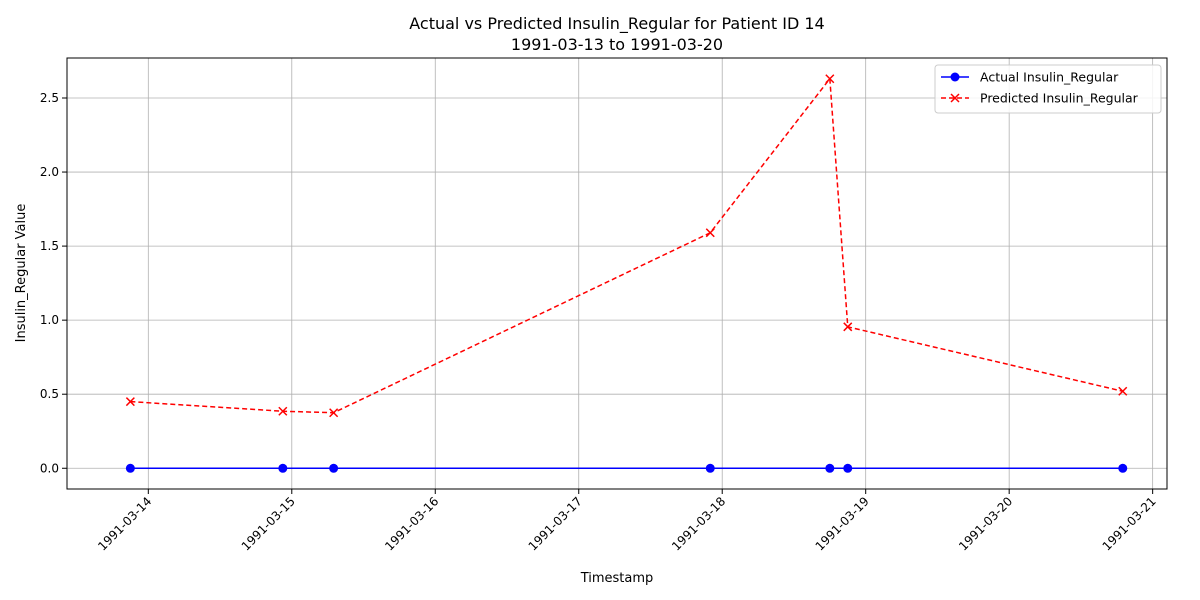  I want to click on x-tick-label: 1991-03-14, so click(124, 523).